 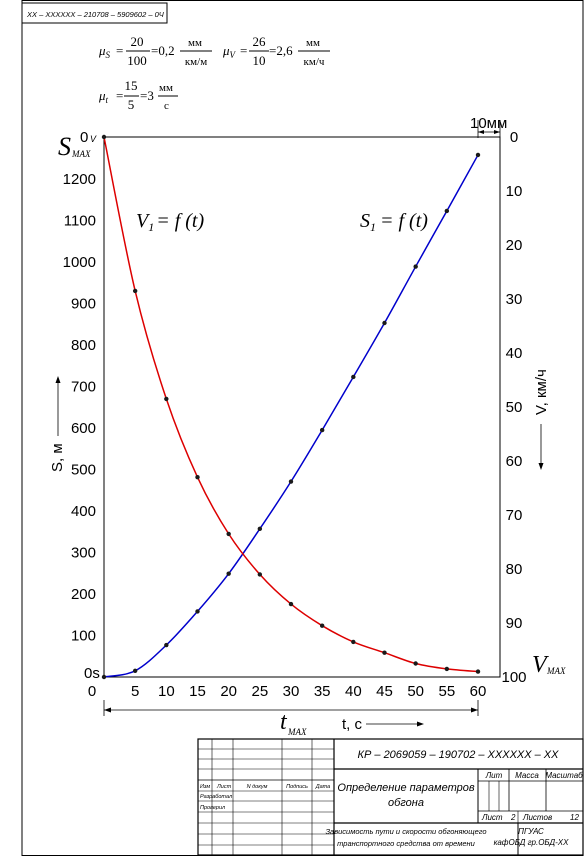 I want to click on doc-subtitle-1: Зависимость пути и скорости обгоняющего, so click(x=405, y=831).